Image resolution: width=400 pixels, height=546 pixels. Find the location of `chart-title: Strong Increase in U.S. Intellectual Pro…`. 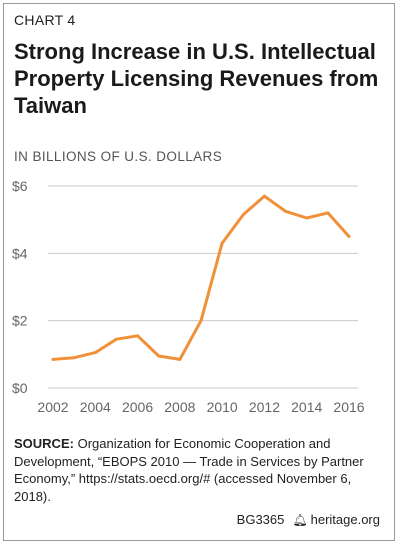

chart-title: Strong Increase in U.S. Intellectual Pro… is located at coordinates (196, 78).